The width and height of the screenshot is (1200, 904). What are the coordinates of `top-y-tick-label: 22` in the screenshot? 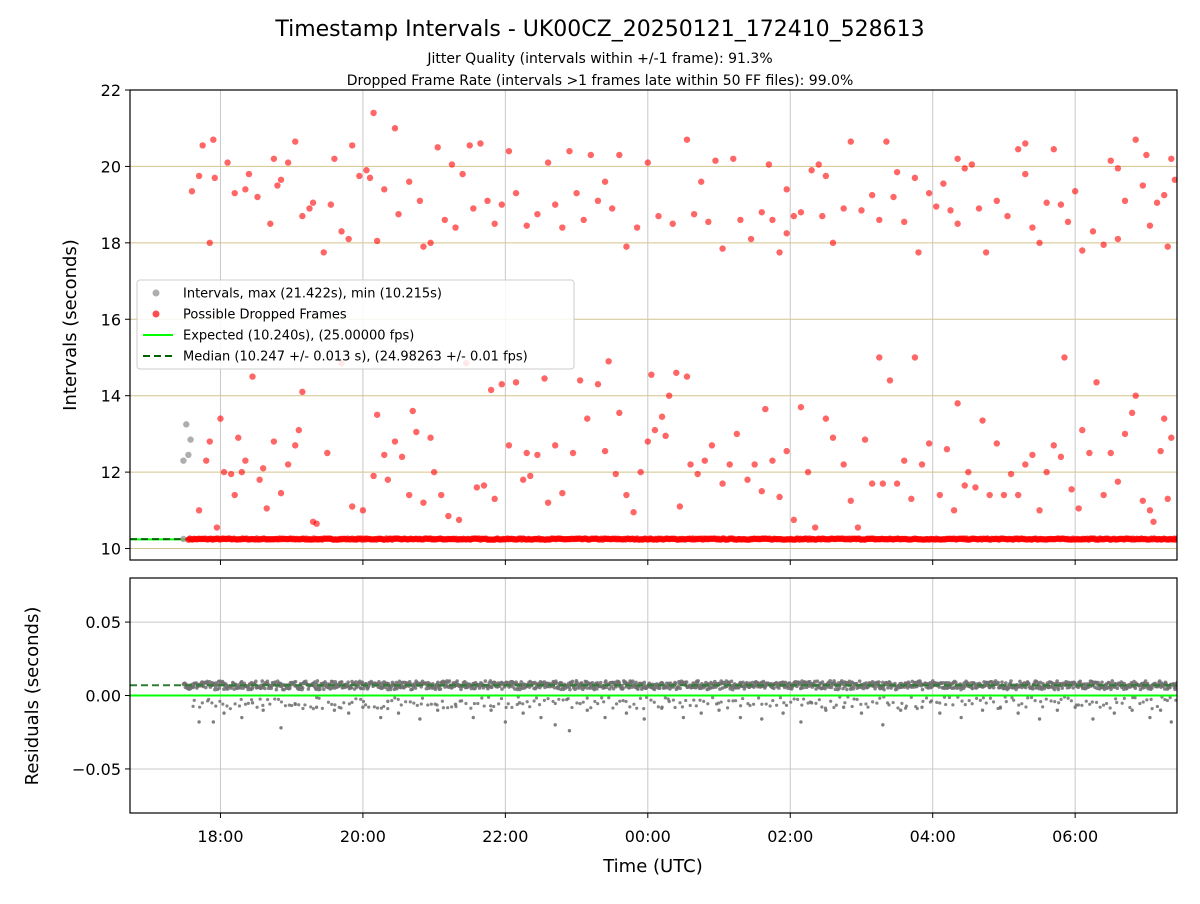 It's located at (111, 90).